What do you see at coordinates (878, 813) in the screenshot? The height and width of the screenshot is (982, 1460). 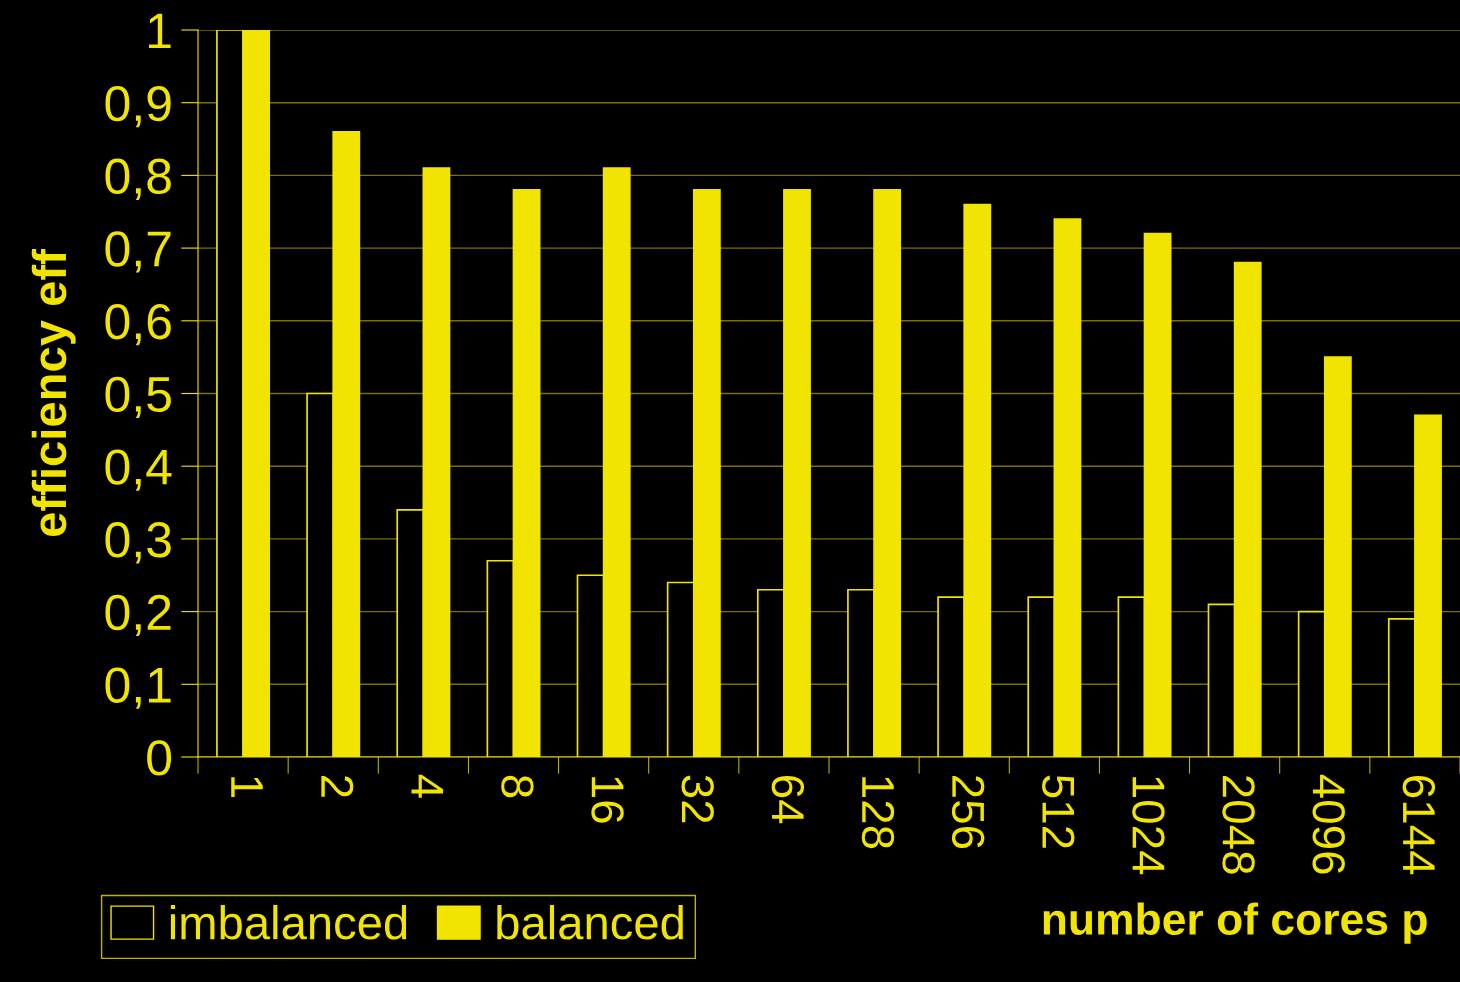 I see `x-tick-label: 128` at bounding box center [878, 813].